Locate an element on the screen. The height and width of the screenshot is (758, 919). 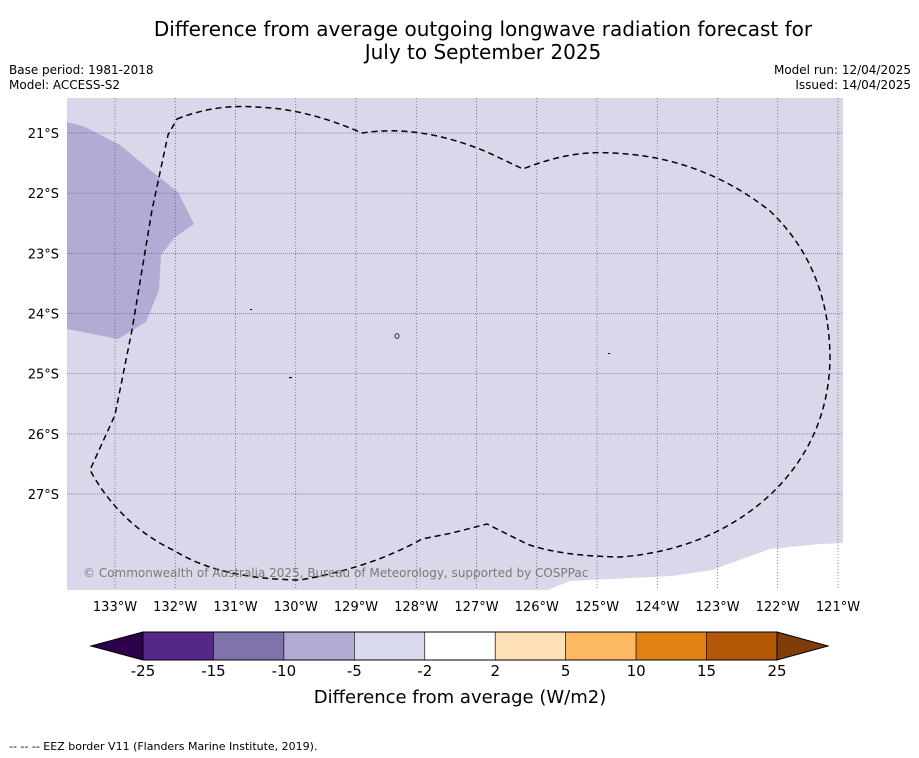
colorbar-extend-low is located at coordinates (116, 646).